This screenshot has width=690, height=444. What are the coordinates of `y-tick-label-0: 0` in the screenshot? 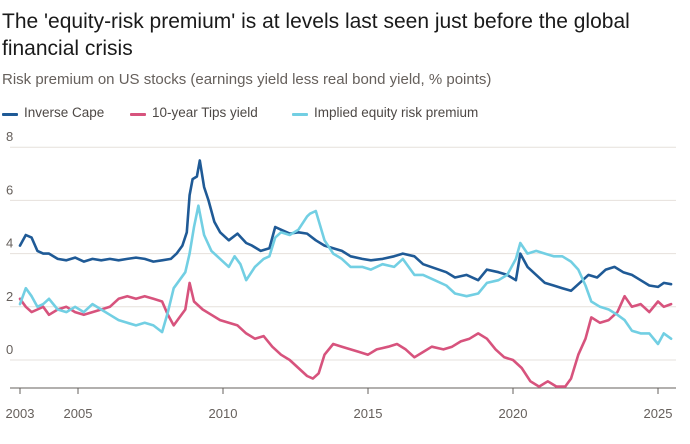 It's located at (9, 349).